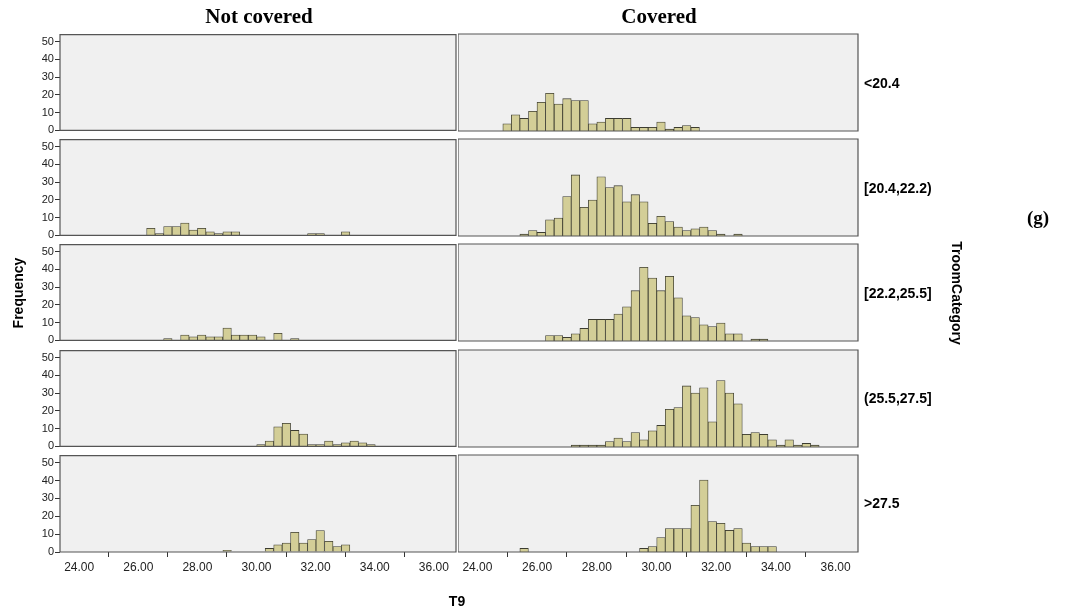  I want to click on chart-title: Not covered, so click(259, 16).